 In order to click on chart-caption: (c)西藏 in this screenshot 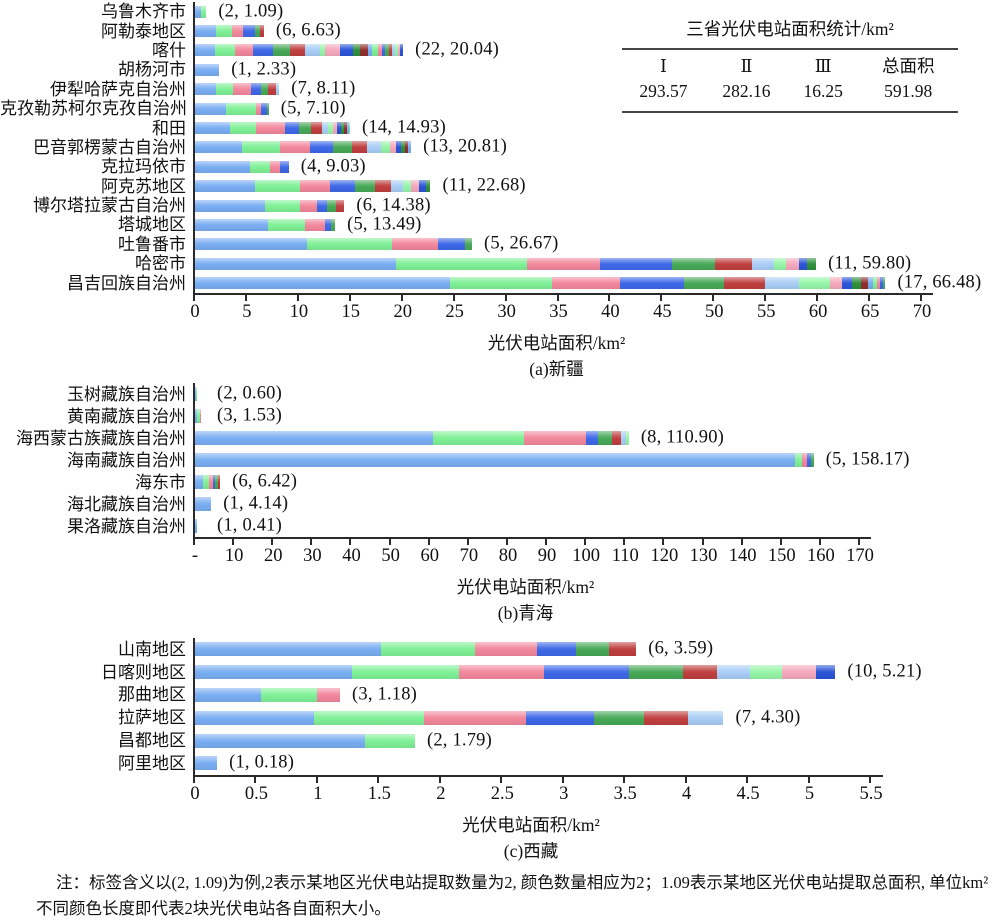, I will do `click(531, 850)`.